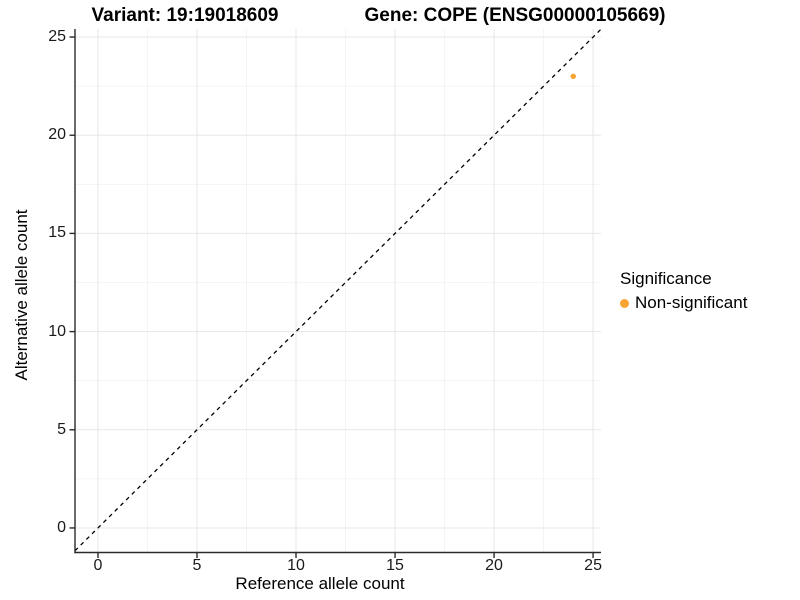  What do you see at coordinates (494, 565) in the screenshot?
I see `x-tick-label: 20` at bounding box center [494, 565].